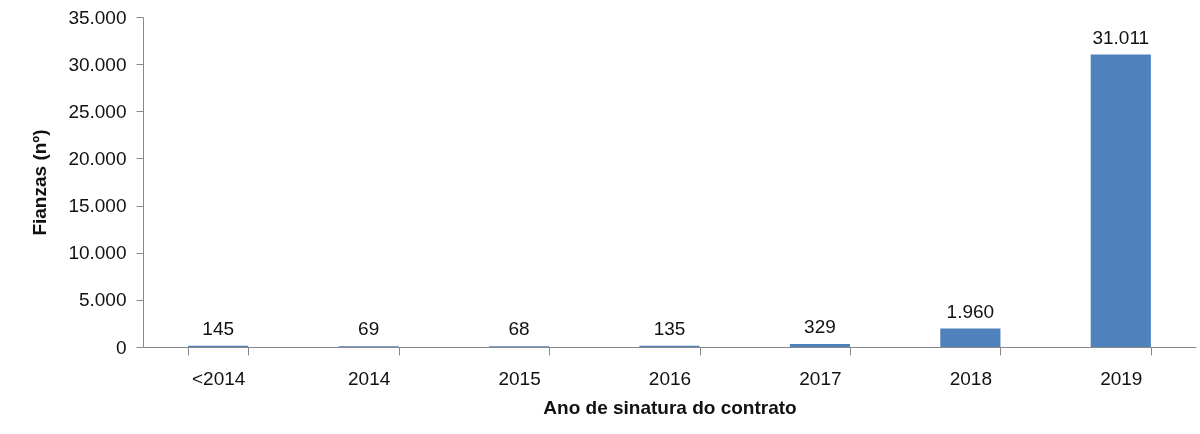 Image resolution: width=1200 pixels, height=434 pixels. I want to click on y-tick-label: 20.000, so click(97, 158).